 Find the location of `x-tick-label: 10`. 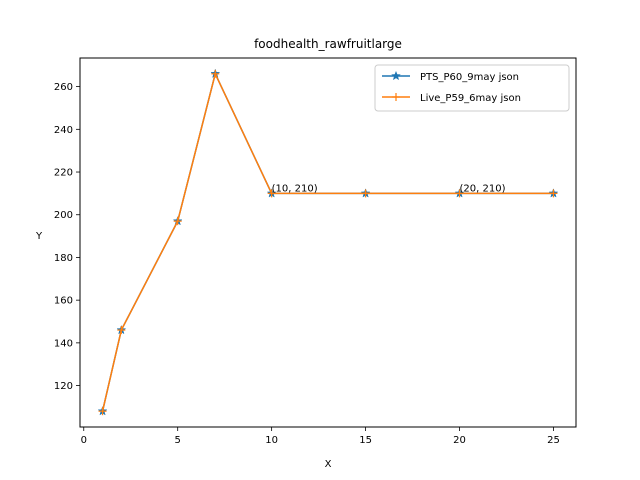

x-tick-label: 10 is located at coordinates (271, 440).